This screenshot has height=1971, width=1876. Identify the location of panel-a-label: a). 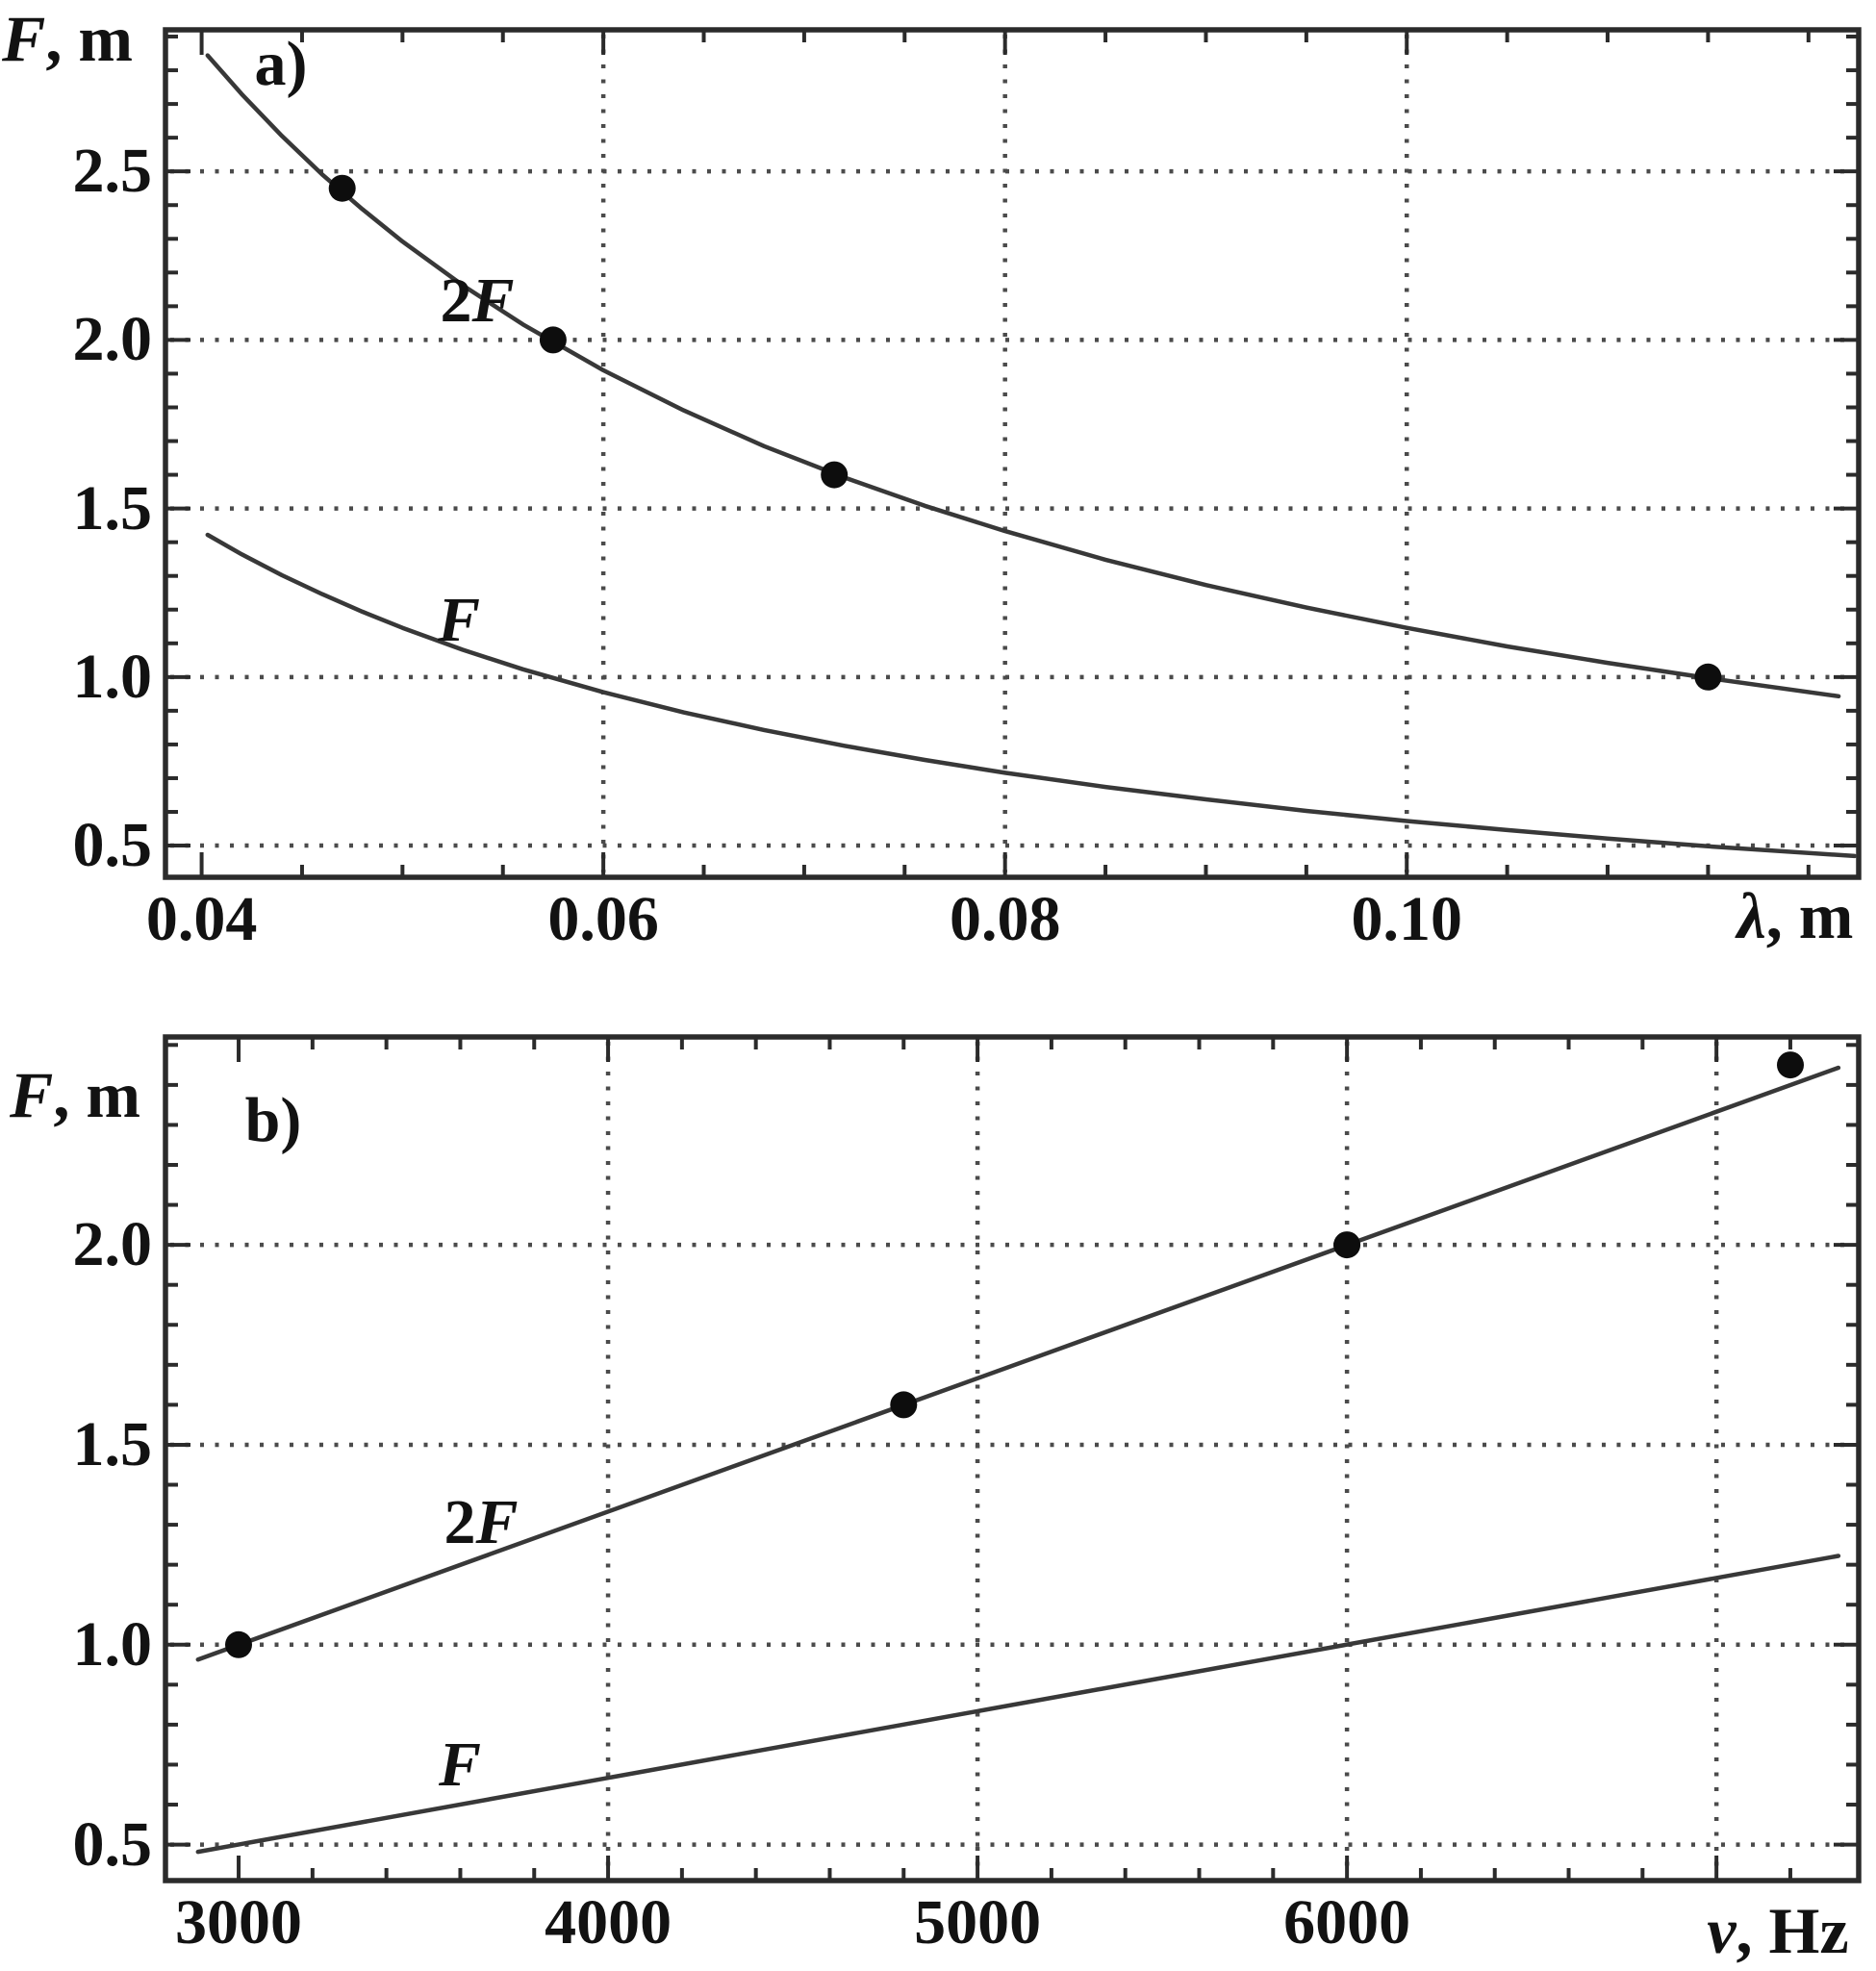
(281, 64).